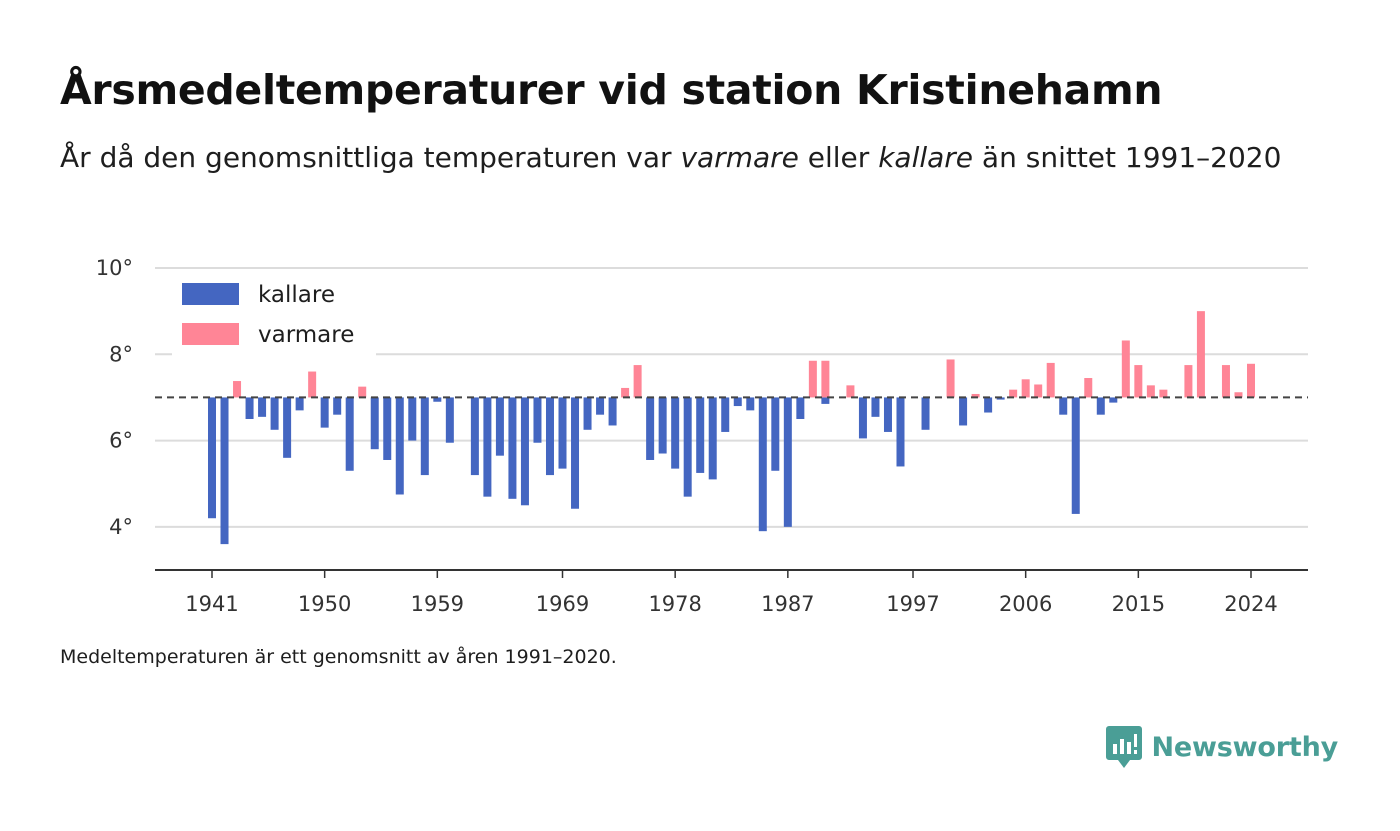 The image size is (1400, 831). What do you see at coordinates (825, 400) in the screenshot?
I see `bar-kallare-1990` at bounding box center [825, 400].